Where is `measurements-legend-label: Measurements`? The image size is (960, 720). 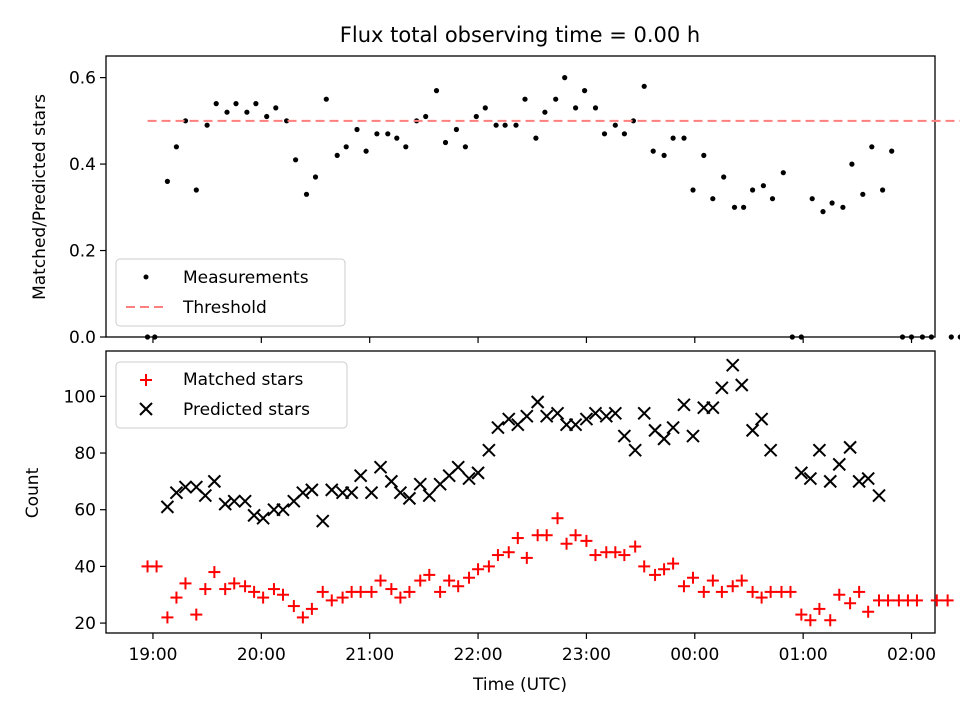 measurements-legend-label: Measurements is located at coordinates (246, 278).